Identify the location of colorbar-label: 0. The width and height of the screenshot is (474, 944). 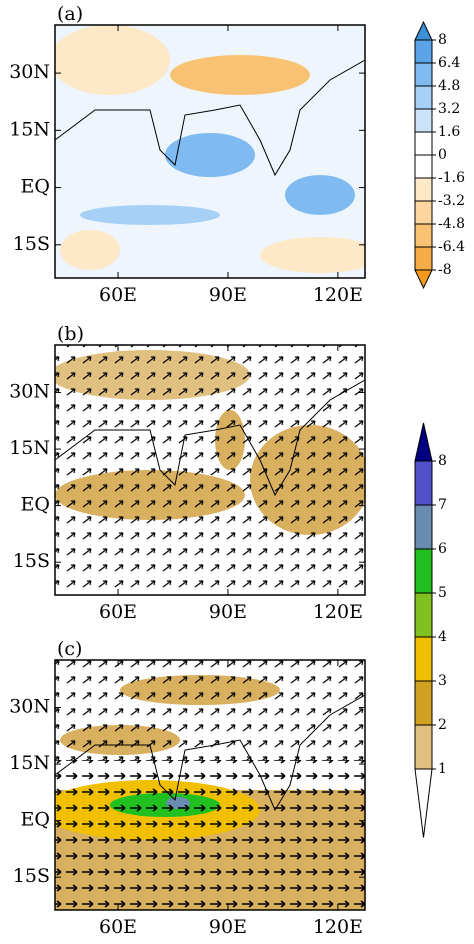
(442, 155).